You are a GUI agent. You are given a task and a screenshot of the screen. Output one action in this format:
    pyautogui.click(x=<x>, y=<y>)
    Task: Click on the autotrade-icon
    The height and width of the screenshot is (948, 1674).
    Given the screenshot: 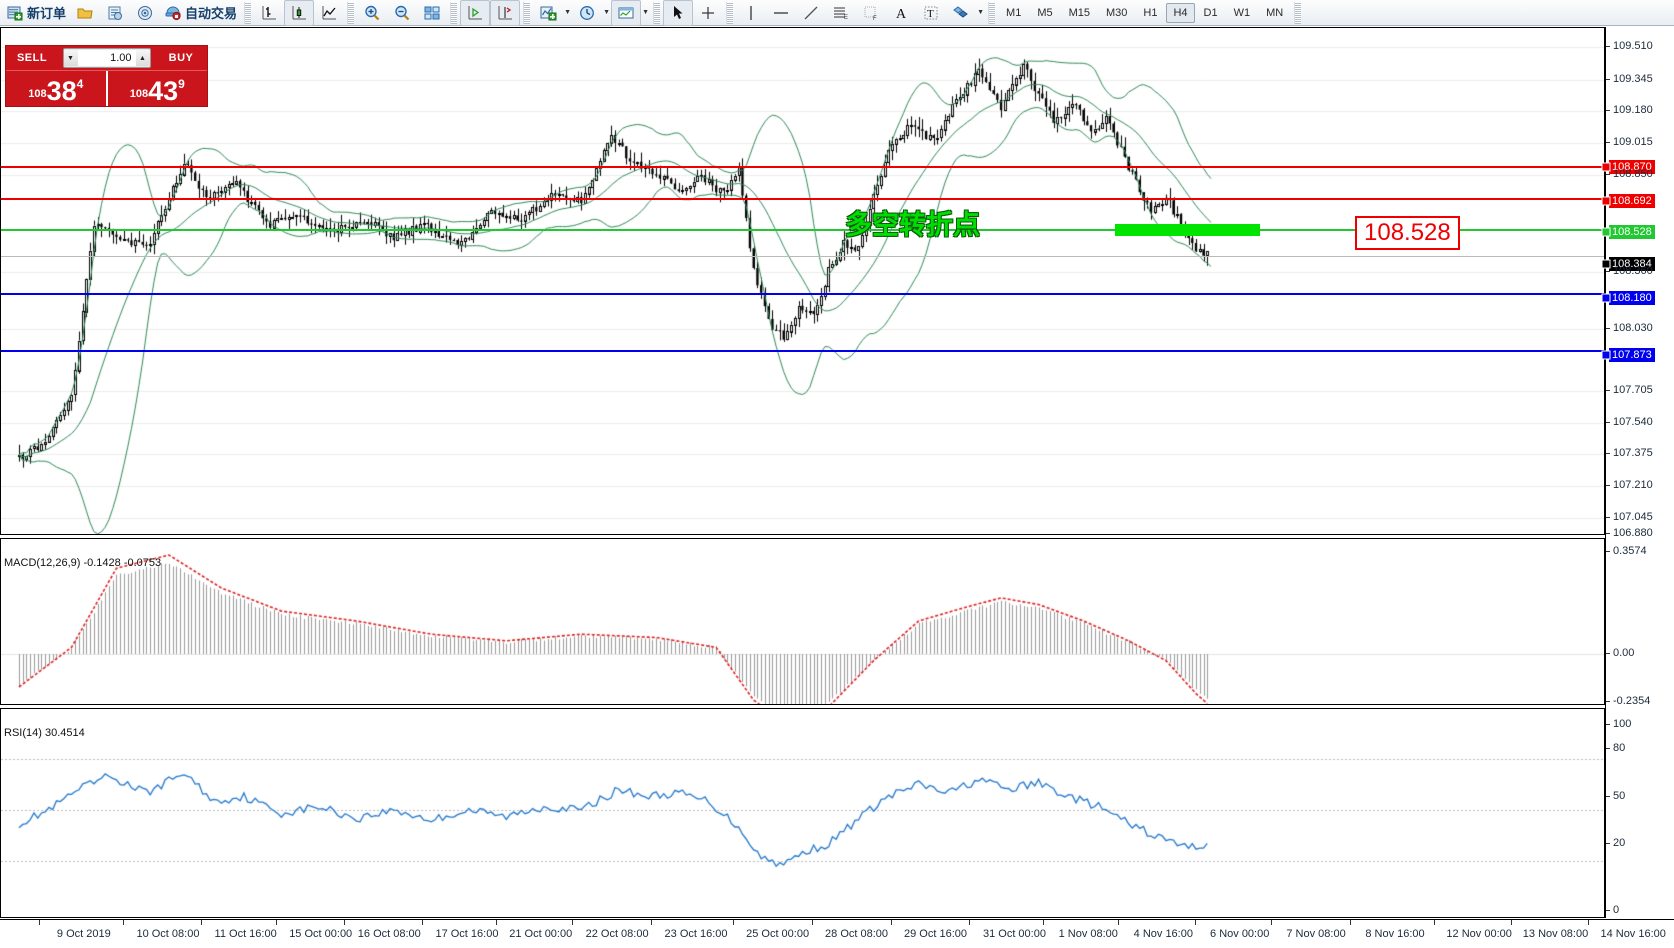 What is the action you would take?
    pyautogui.click(x=173, y=13)
    